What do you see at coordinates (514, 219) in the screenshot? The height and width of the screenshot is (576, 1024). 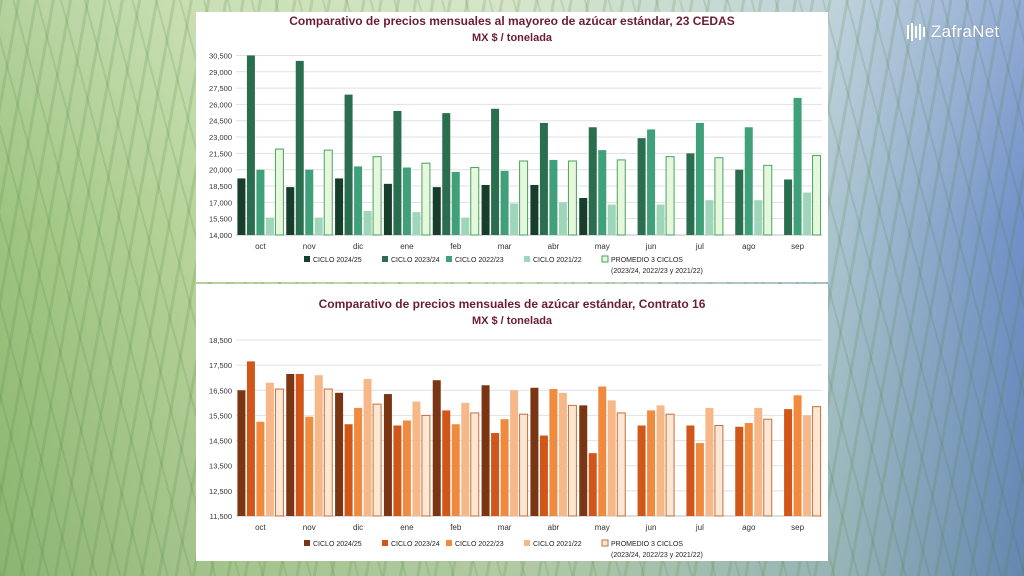 I see `bar-mar-s3` at bounding box center [514, 219].